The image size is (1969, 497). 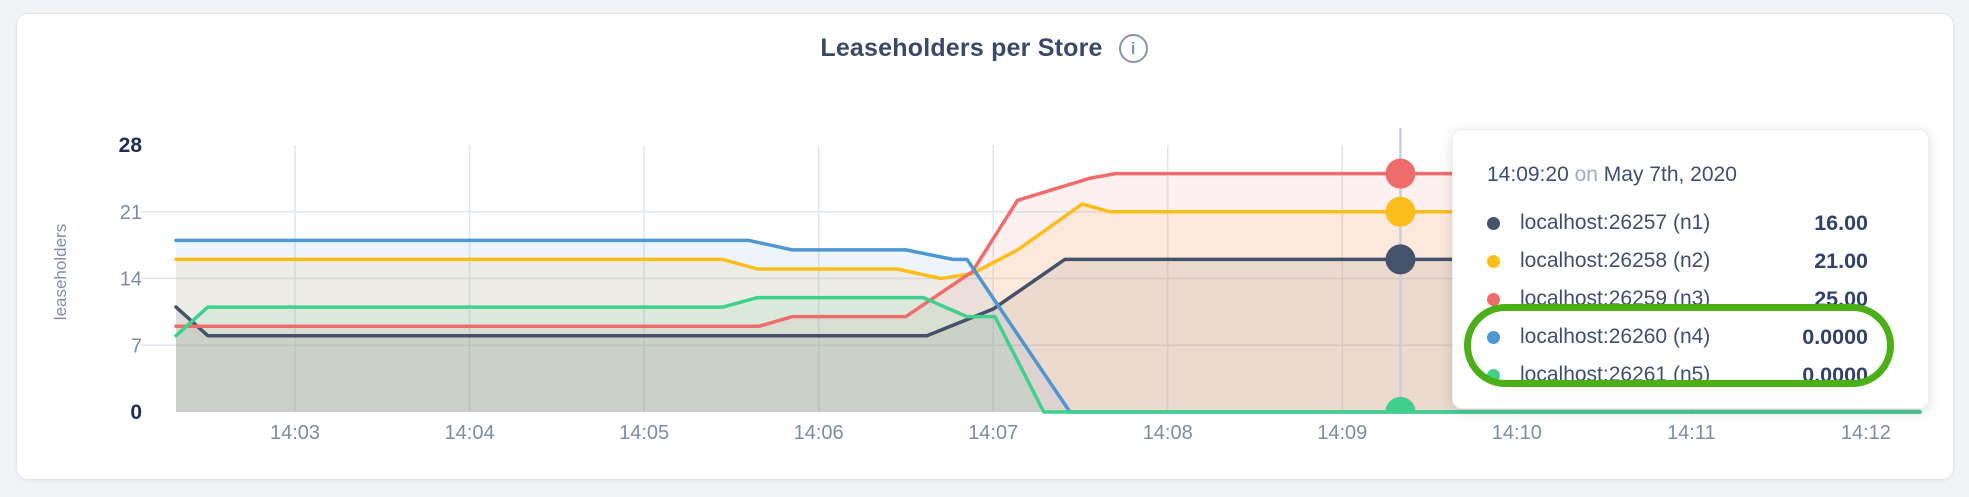 I want to click on tooltip-label-n5: localhost:26261 (n5), so click(x=1615, y=374).